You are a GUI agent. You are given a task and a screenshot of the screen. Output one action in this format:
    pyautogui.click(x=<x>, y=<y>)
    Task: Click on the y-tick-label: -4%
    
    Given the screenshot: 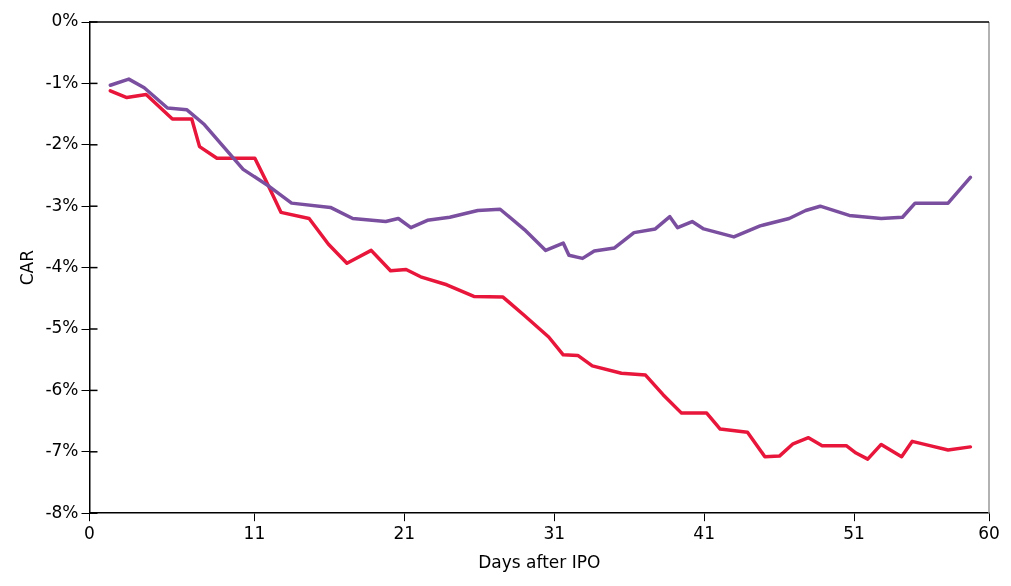 What is the action you would take?
    pyautogui.click(x=62, y=266)
    